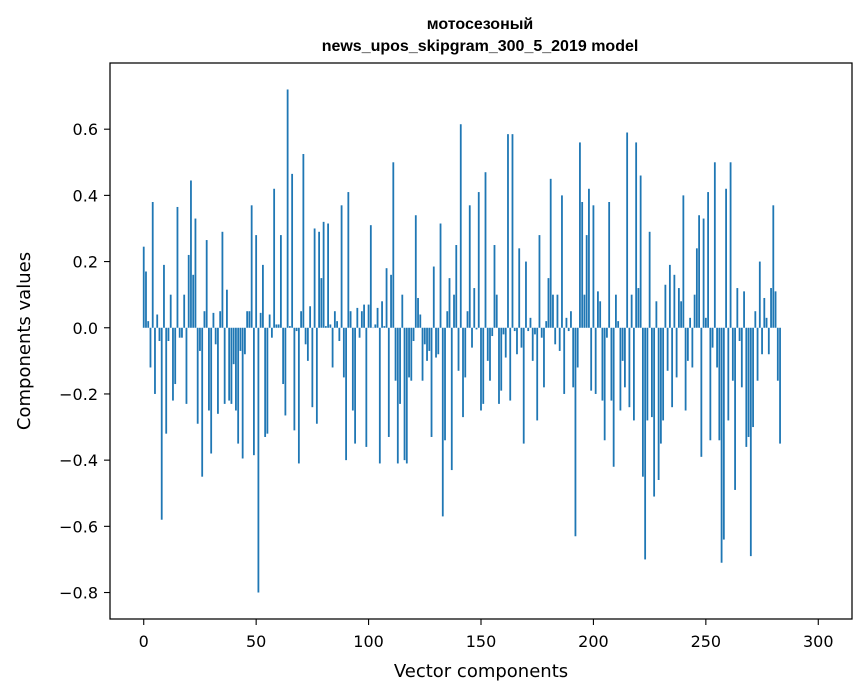 This screenshot has width=867, height=696. Describe the element at coordinates (480, 24) in the screenshot. I see `chart-title: мотосезоный` at that location.